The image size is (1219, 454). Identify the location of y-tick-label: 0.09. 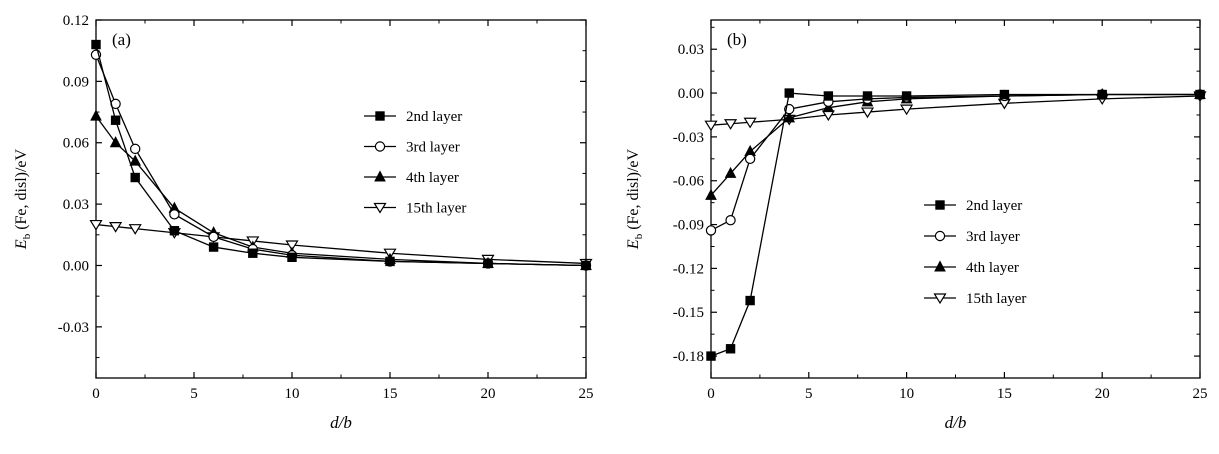
(76, 82).